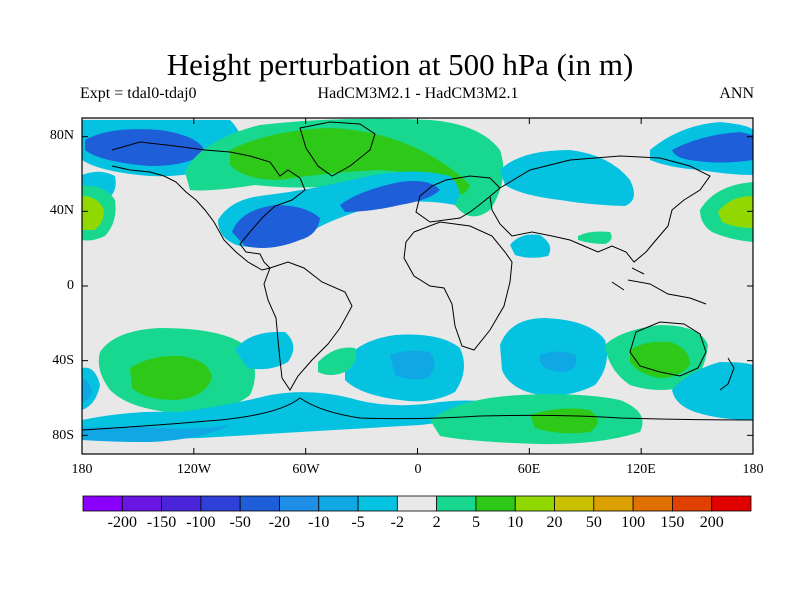 The height and width of the screenshot is (600, 800). I want to click on contour-spac-cyan, so click(712, 391).